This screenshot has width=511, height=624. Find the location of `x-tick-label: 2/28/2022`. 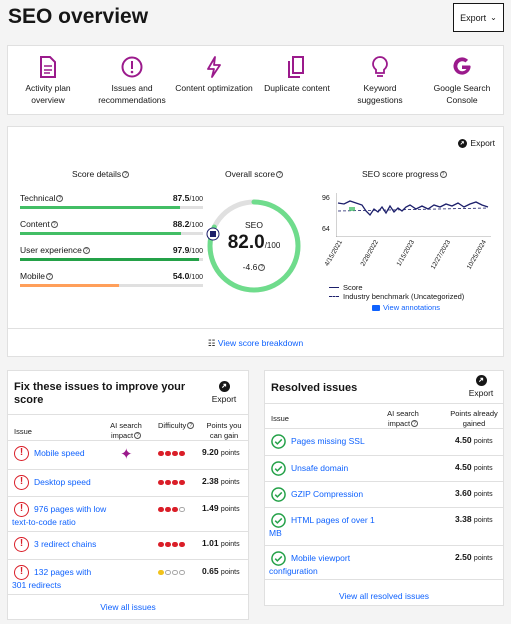

x-tick-label: 2/28/2022 is located at coordinates (370, 253).